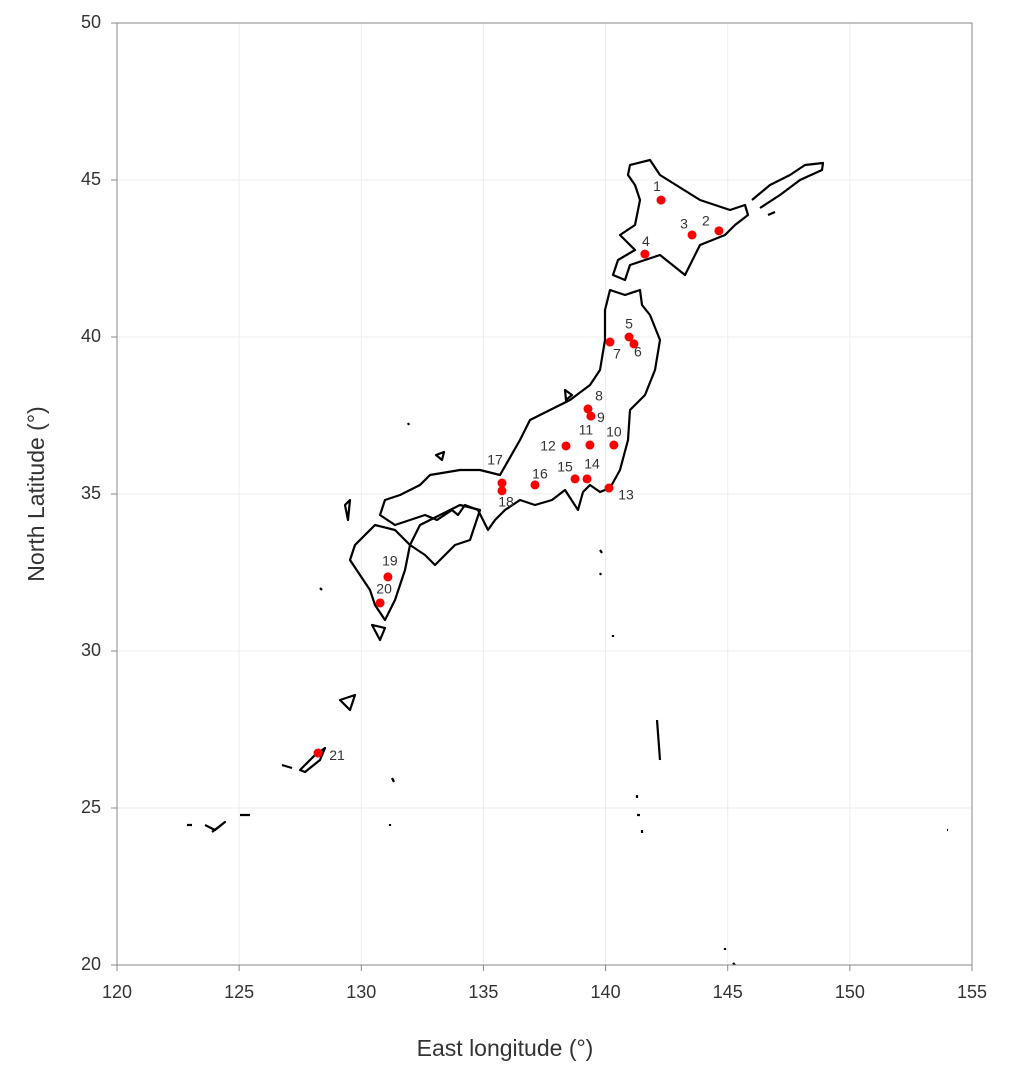  I want to click on x-tick-label: 120, so click(117, 992).